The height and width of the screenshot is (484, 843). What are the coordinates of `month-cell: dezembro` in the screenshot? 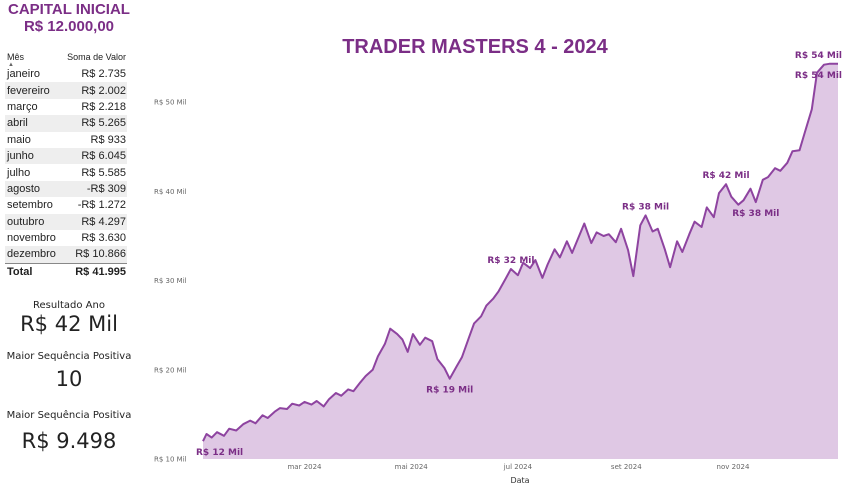 It's located at (33, 255).